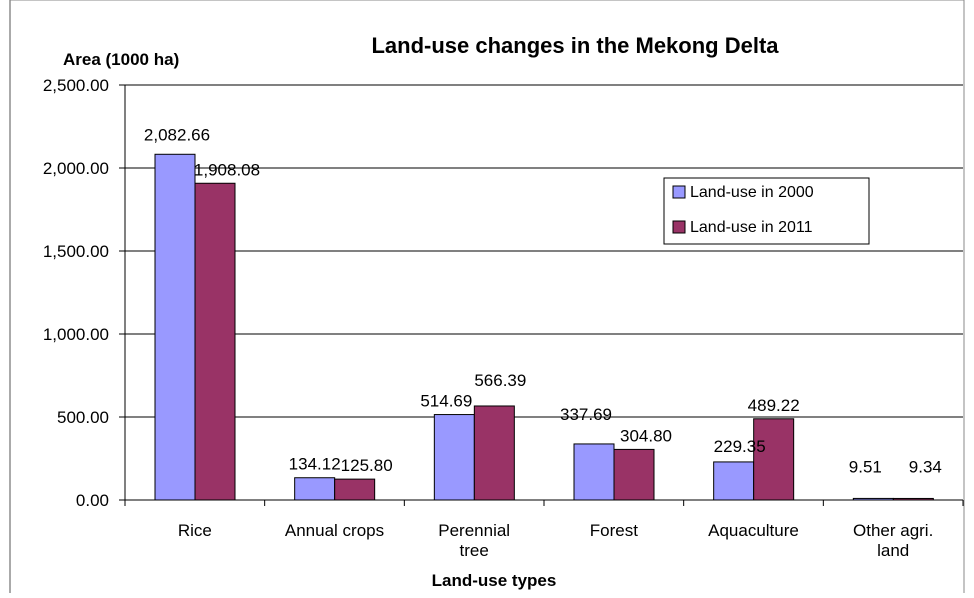  Describe the element at coordinates (646, 435) in the screenshot. I see `data-label: 304.80` at that location.